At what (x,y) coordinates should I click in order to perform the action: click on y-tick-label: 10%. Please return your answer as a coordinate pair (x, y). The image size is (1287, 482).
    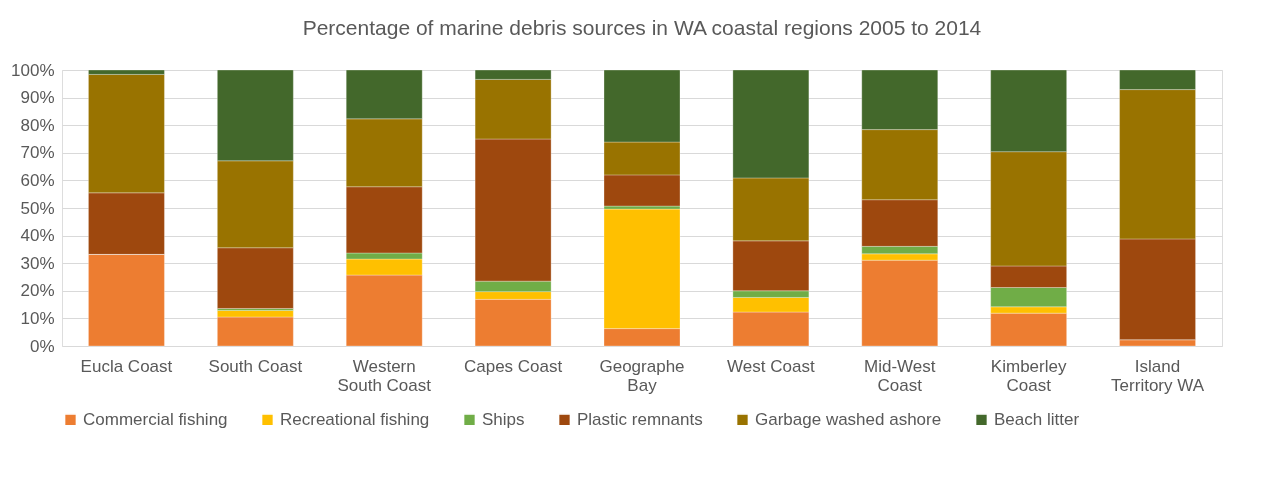
    Looking at the image, I should click on (37, 318).